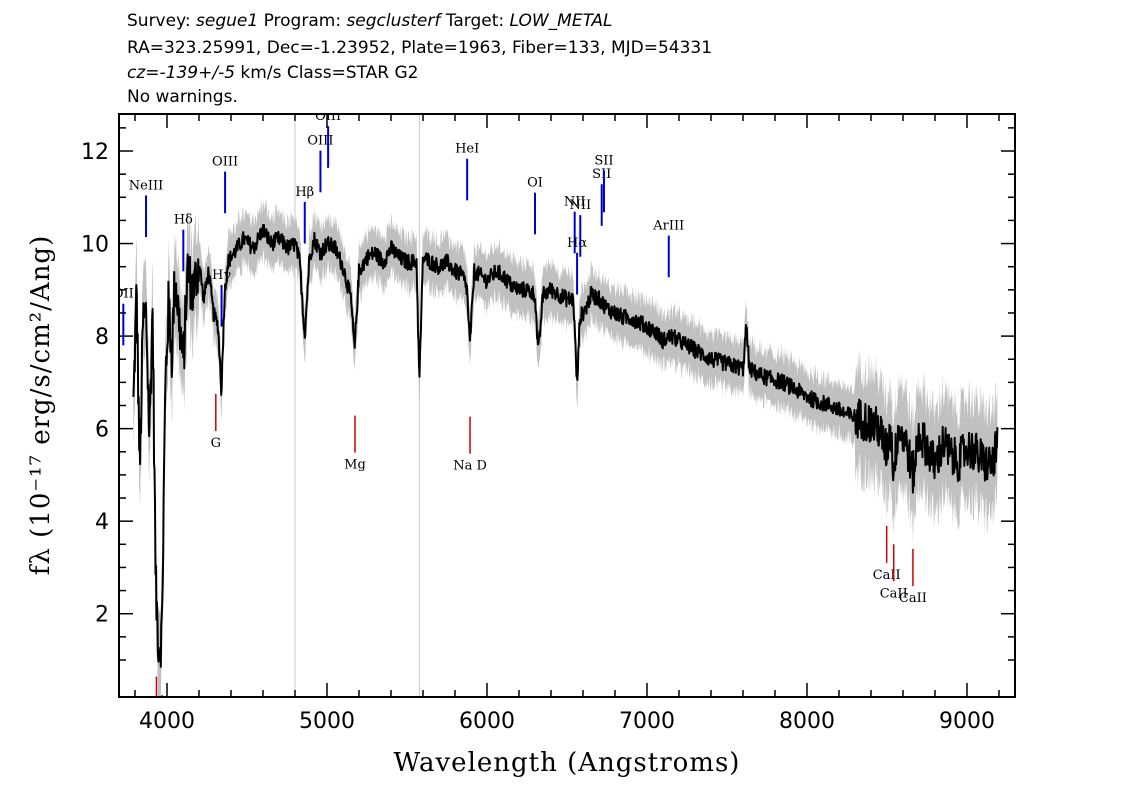  What do you see at coordinates (161, 744) in the screenshot?
I see `absorption-line-label: H` at bounding box center [161, 744].